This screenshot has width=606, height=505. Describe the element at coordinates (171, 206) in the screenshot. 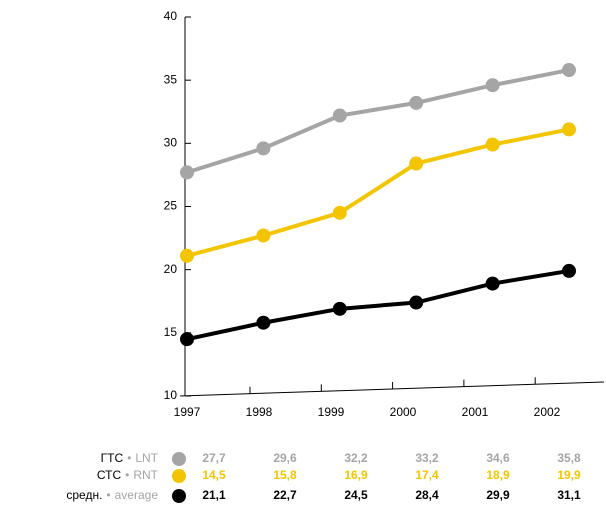

I see `y-tick-label: 25` at that location.